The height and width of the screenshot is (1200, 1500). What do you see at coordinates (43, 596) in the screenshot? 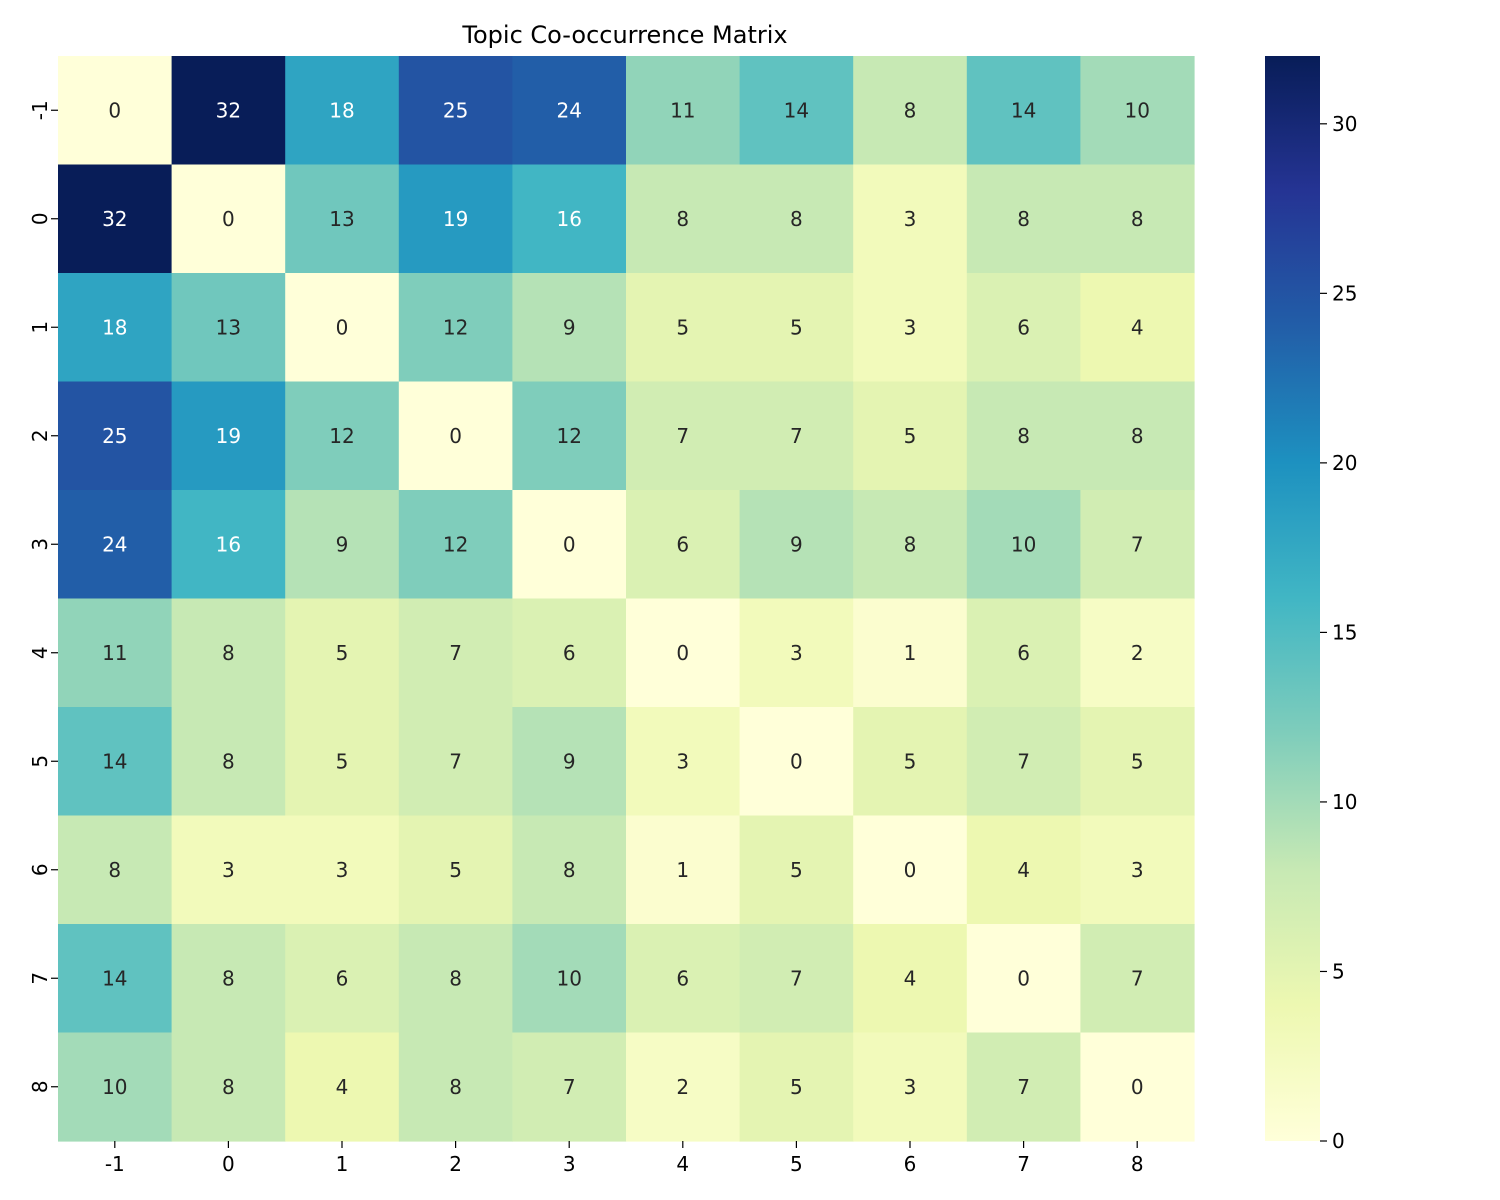
I see `y-axis: -1 0 1 2 3 4 5 6 7 8` at bounding box center [43, 596].